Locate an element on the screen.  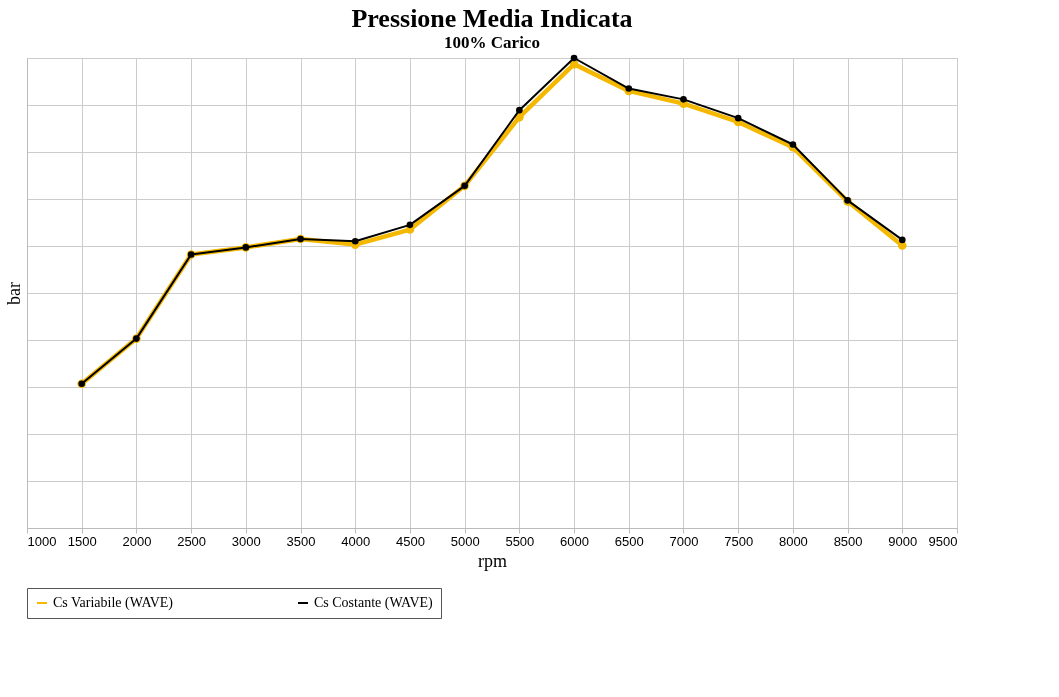
chart-title: Pressione Media Indicata is located at coordinates (492, 18).